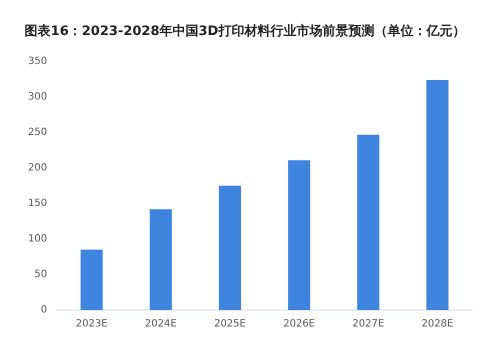  What do you see at coordinates (438, 324) in the screenshot?
I see `x-tick-label: 2028E` at bounding box center [438, 324].